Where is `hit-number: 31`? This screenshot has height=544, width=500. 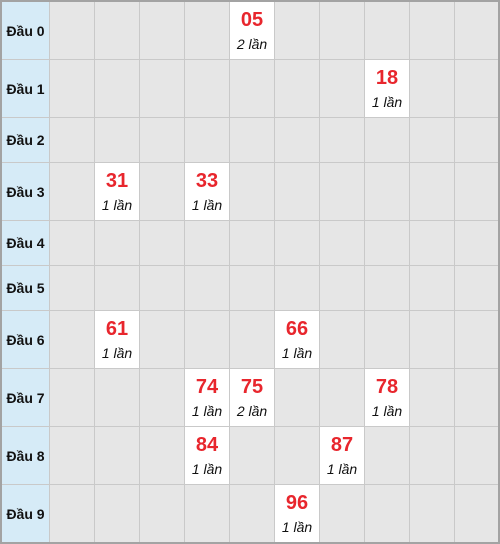
hit-number: 31 is located at coordinates (117, 180).